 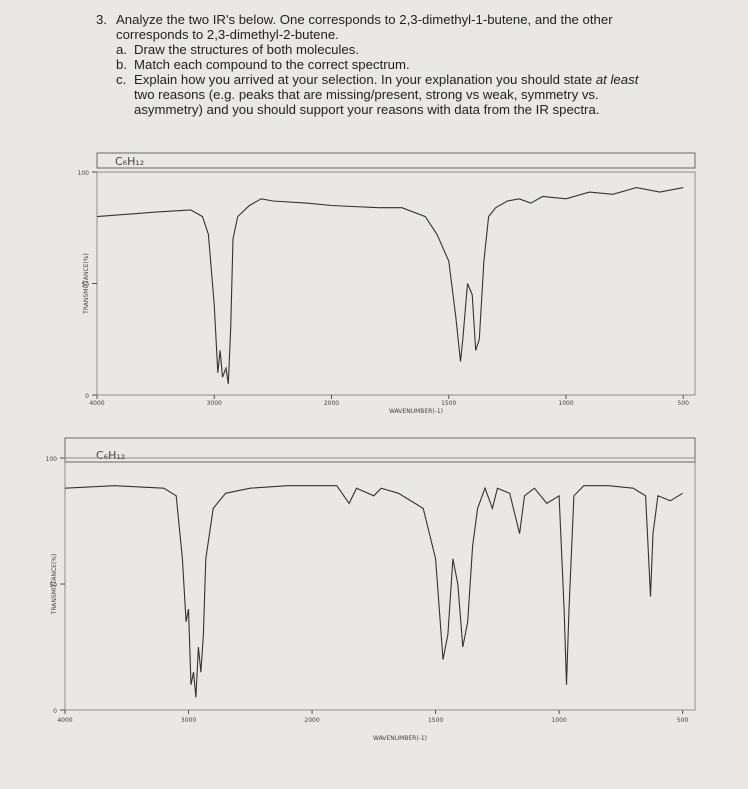 What do you see at coordinates (121, 49) in the screenshot?
I see `part-label: a.` at bounding box center [121, 49].